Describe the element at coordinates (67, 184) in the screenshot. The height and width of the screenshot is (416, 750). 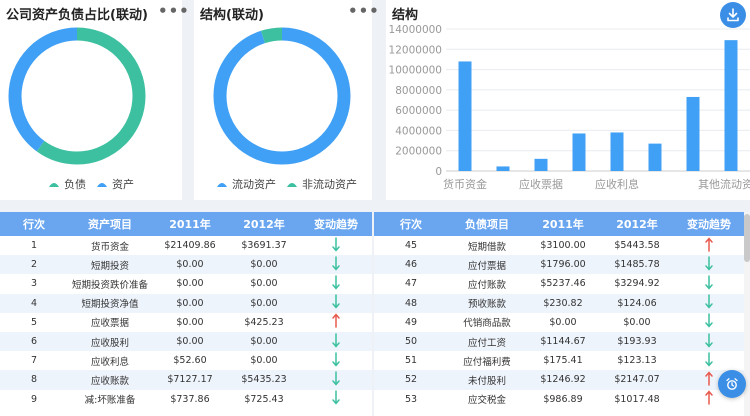
I see `legend-item-0: 负债` at that location.